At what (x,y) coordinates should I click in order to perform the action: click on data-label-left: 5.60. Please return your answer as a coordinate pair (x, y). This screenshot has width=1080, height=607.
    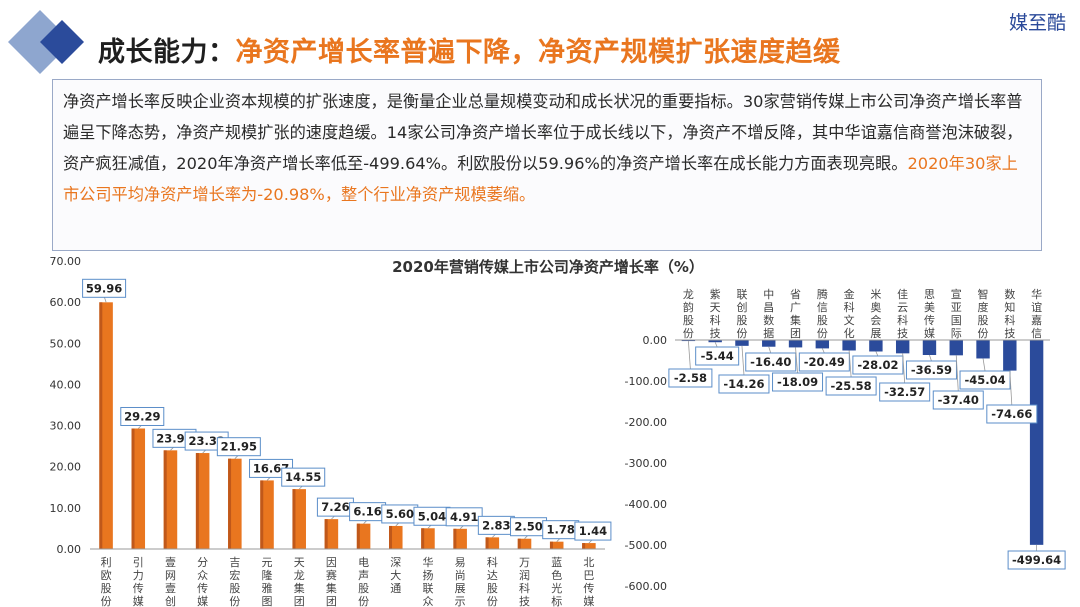
    Looking at the image, I should click on (400, 514).